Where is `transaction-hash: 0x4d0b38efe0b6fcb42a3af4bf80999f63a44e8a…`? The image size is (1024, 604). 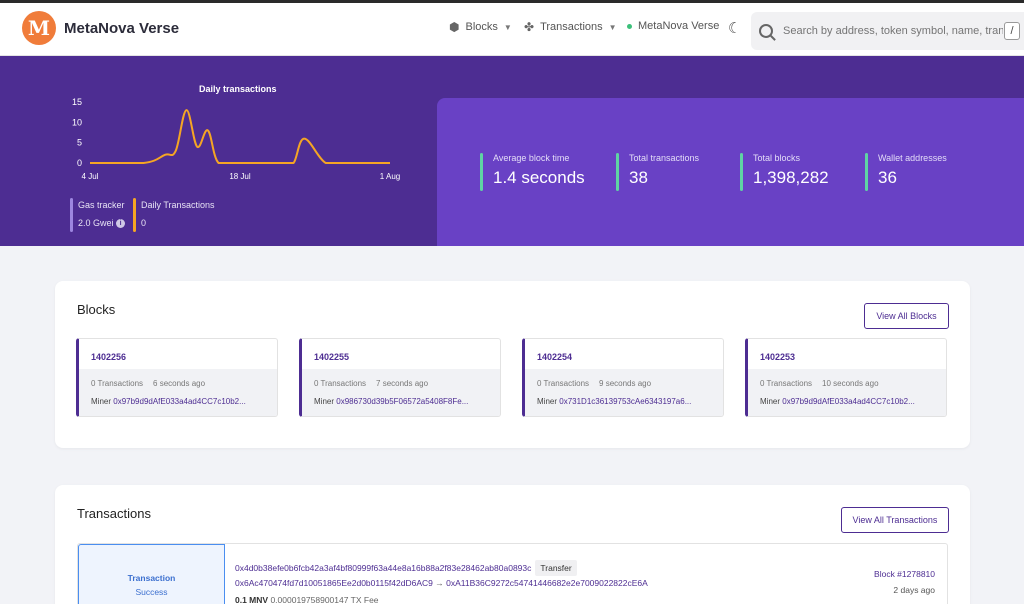 transaction-hash: 0x4d0b38efe0b6fcb42a3af4bf80999f63a44e8a… is located at coordinates (383, 568).